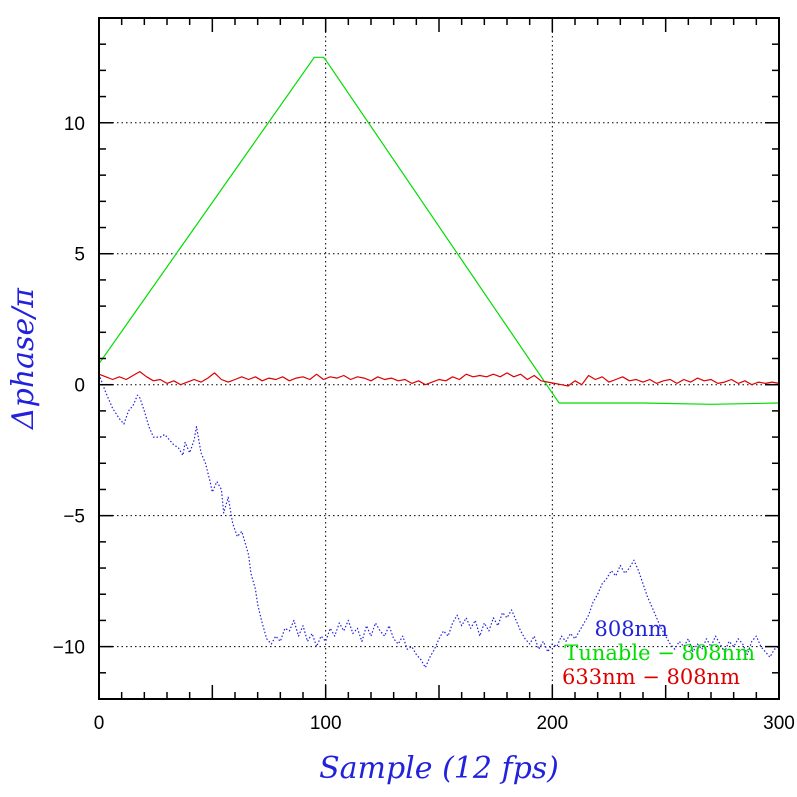  What do you see at coordinates (779, 723) in the screenshot?
I see `x-tick-label: 300` at bounding box center [779, 723].